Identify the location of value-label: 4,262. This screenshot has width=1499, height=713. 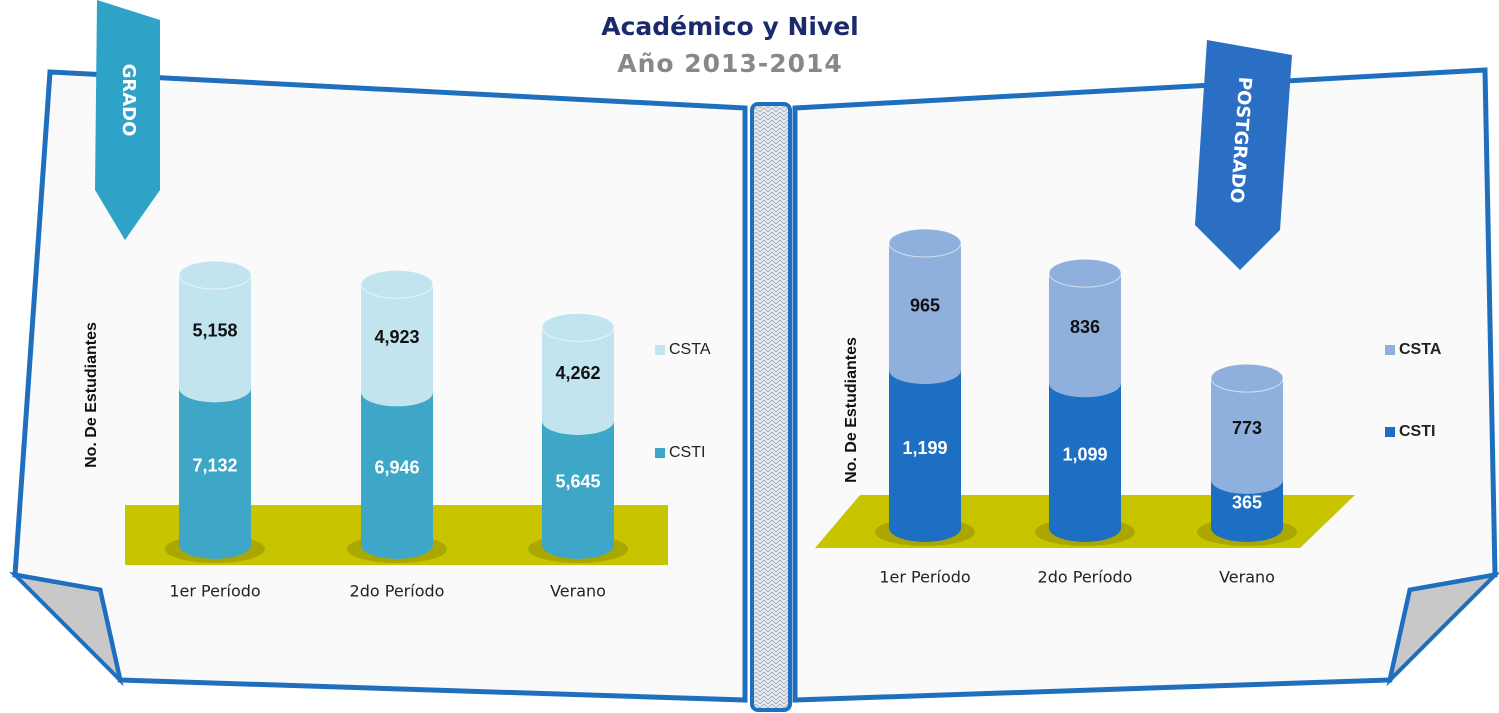
(577, 373).